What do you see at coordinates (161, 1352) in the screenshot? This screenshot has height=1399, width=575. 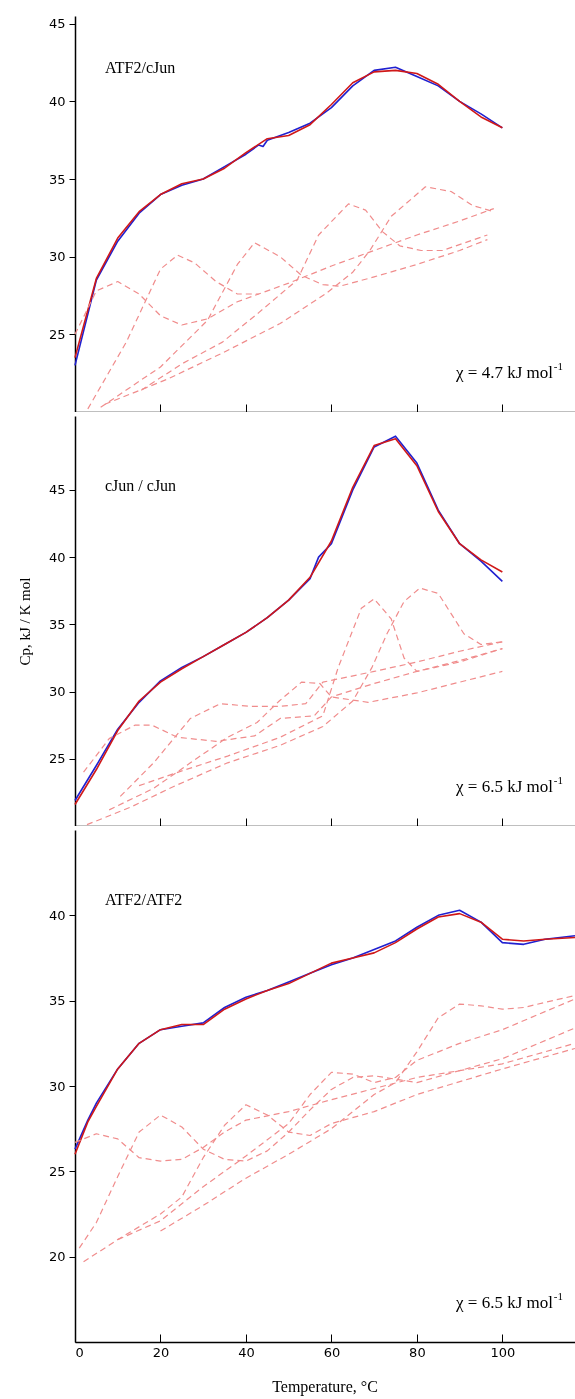 I see `x-tick-label: 20` at bounding box center [161, 1352].